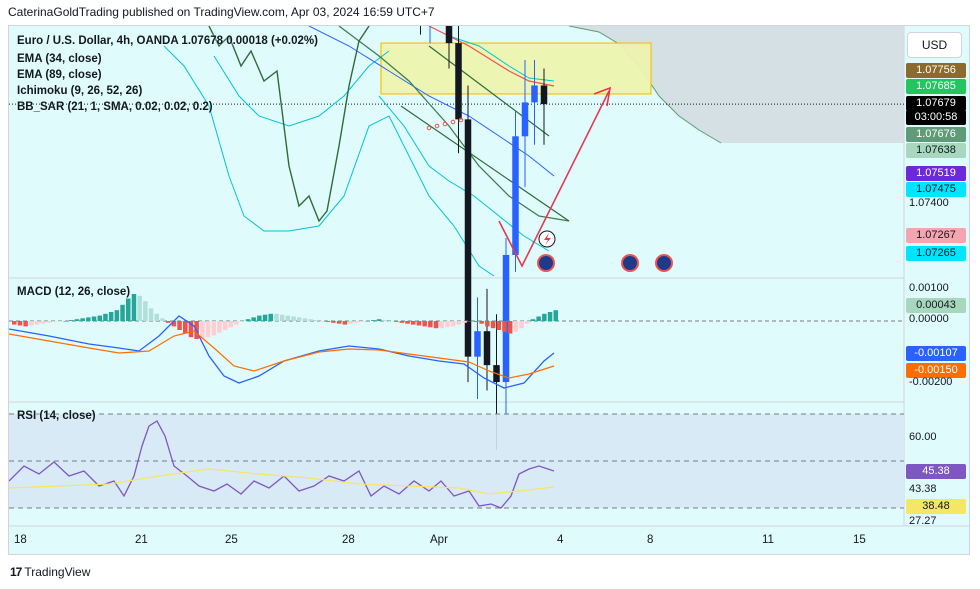 The height and width of the screenshot is (589, 980). I want to click on macd-signal-line, so click(282, 354).